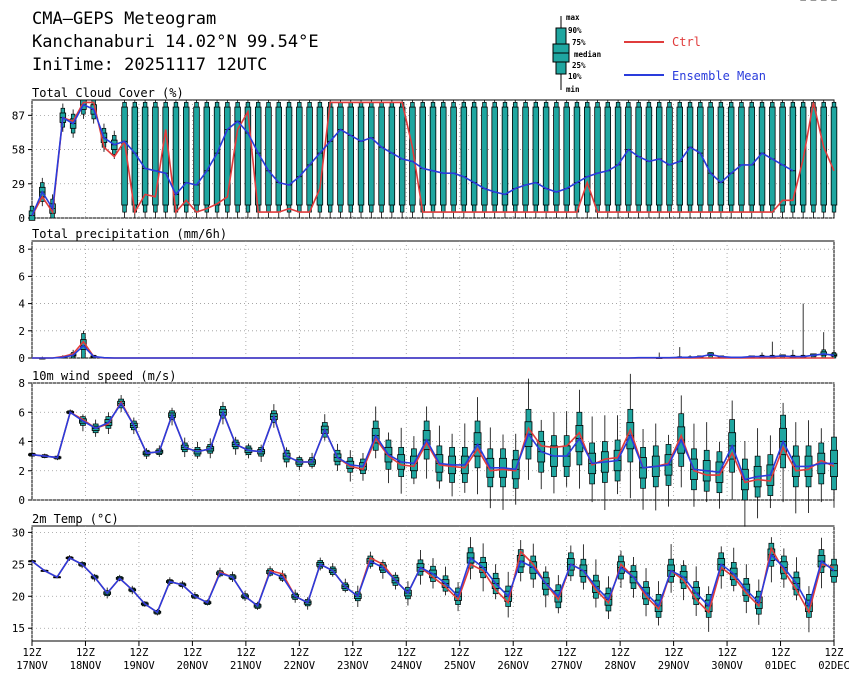 The width and height of the screenshot is (860, 679). Describe the element at coordinates (18, 150) in the screenshot. I see `y-tick-label: 58` at that location.